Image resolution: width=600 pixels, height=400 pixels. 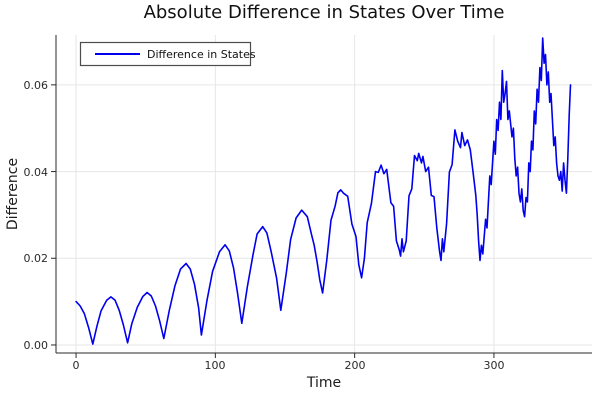 What do you see at coordinates (76, 365) in the screenshot?
I see `x-tick-label-0: 0` at bounding box center [76, 365].